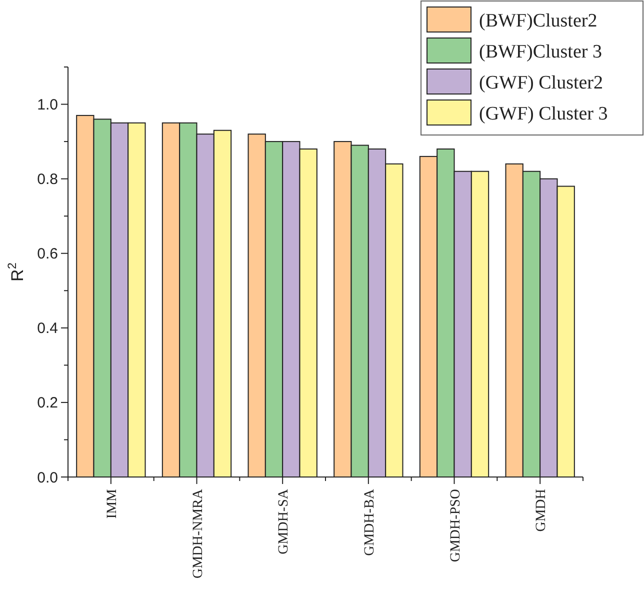 The image size is (644, 594). What do you see at coordinates (456, 525) in the screenshot?
I see `x-tick-label: GMDH-PSO` at bounding box center [456, 525].